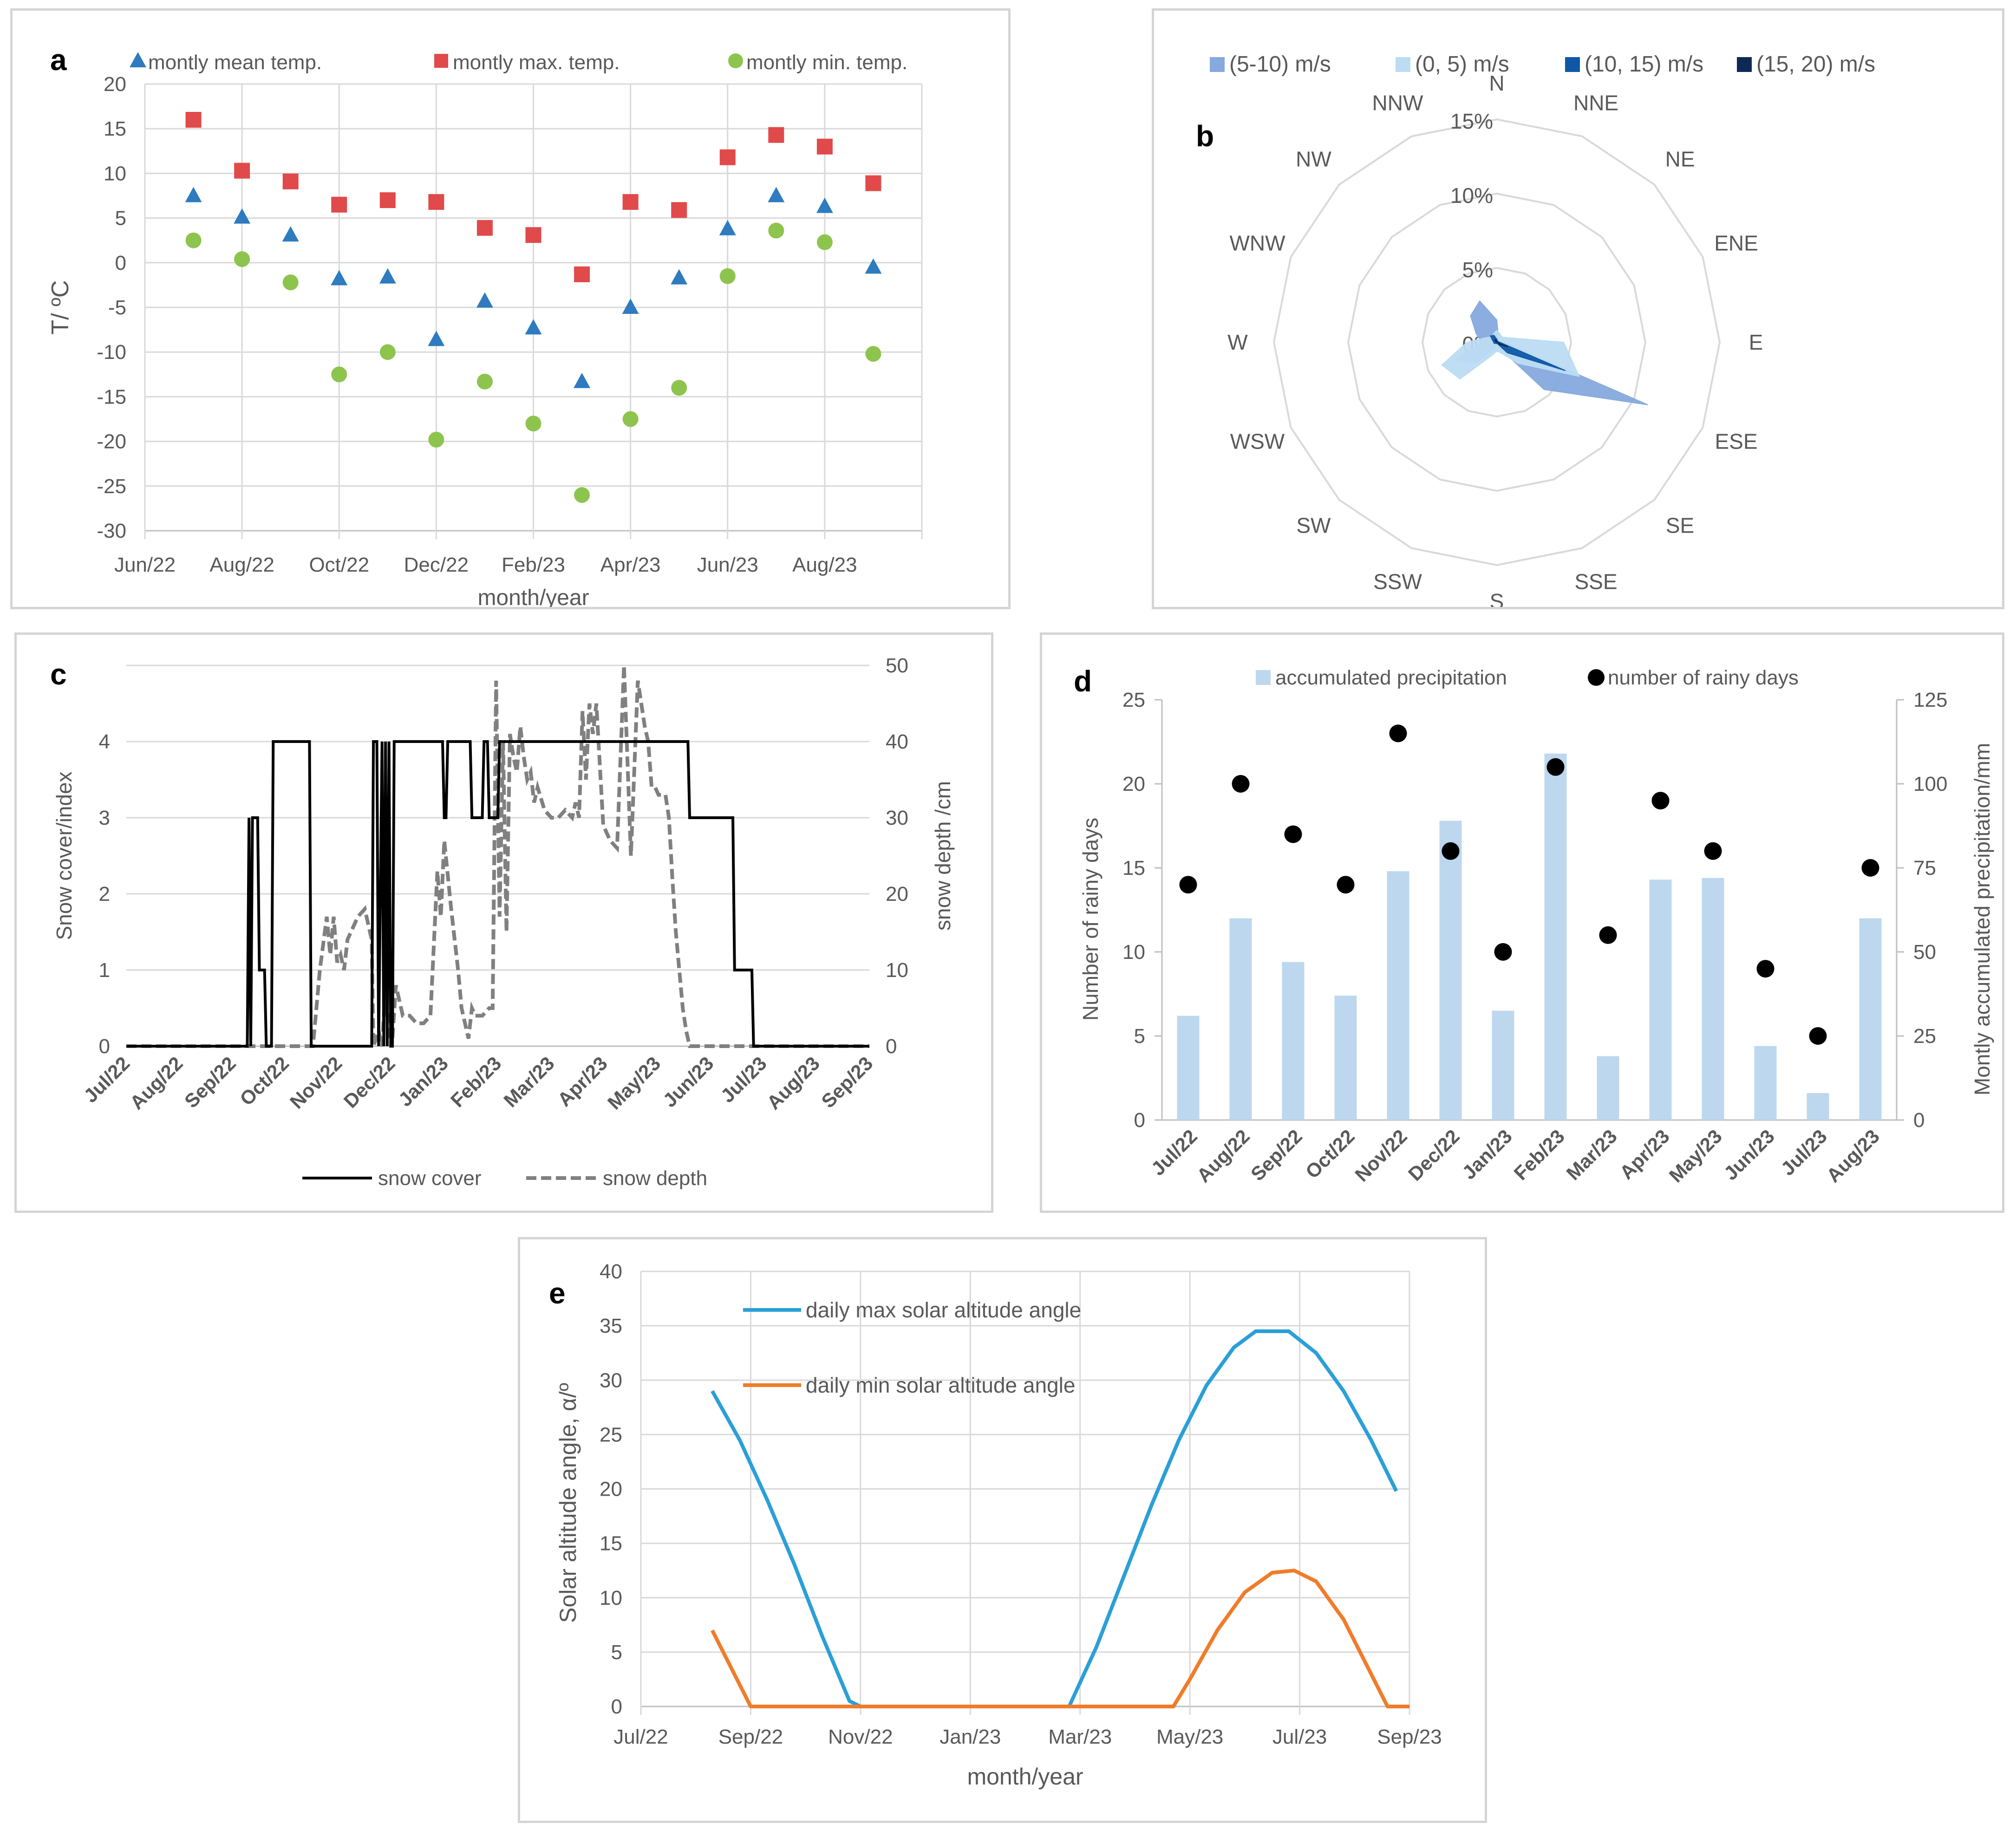 This screenshot has height=1830, width=2016. Describe the element at coordinates (611, 1434) in the screenshot. I see `y-tick-label: 25` at that location.